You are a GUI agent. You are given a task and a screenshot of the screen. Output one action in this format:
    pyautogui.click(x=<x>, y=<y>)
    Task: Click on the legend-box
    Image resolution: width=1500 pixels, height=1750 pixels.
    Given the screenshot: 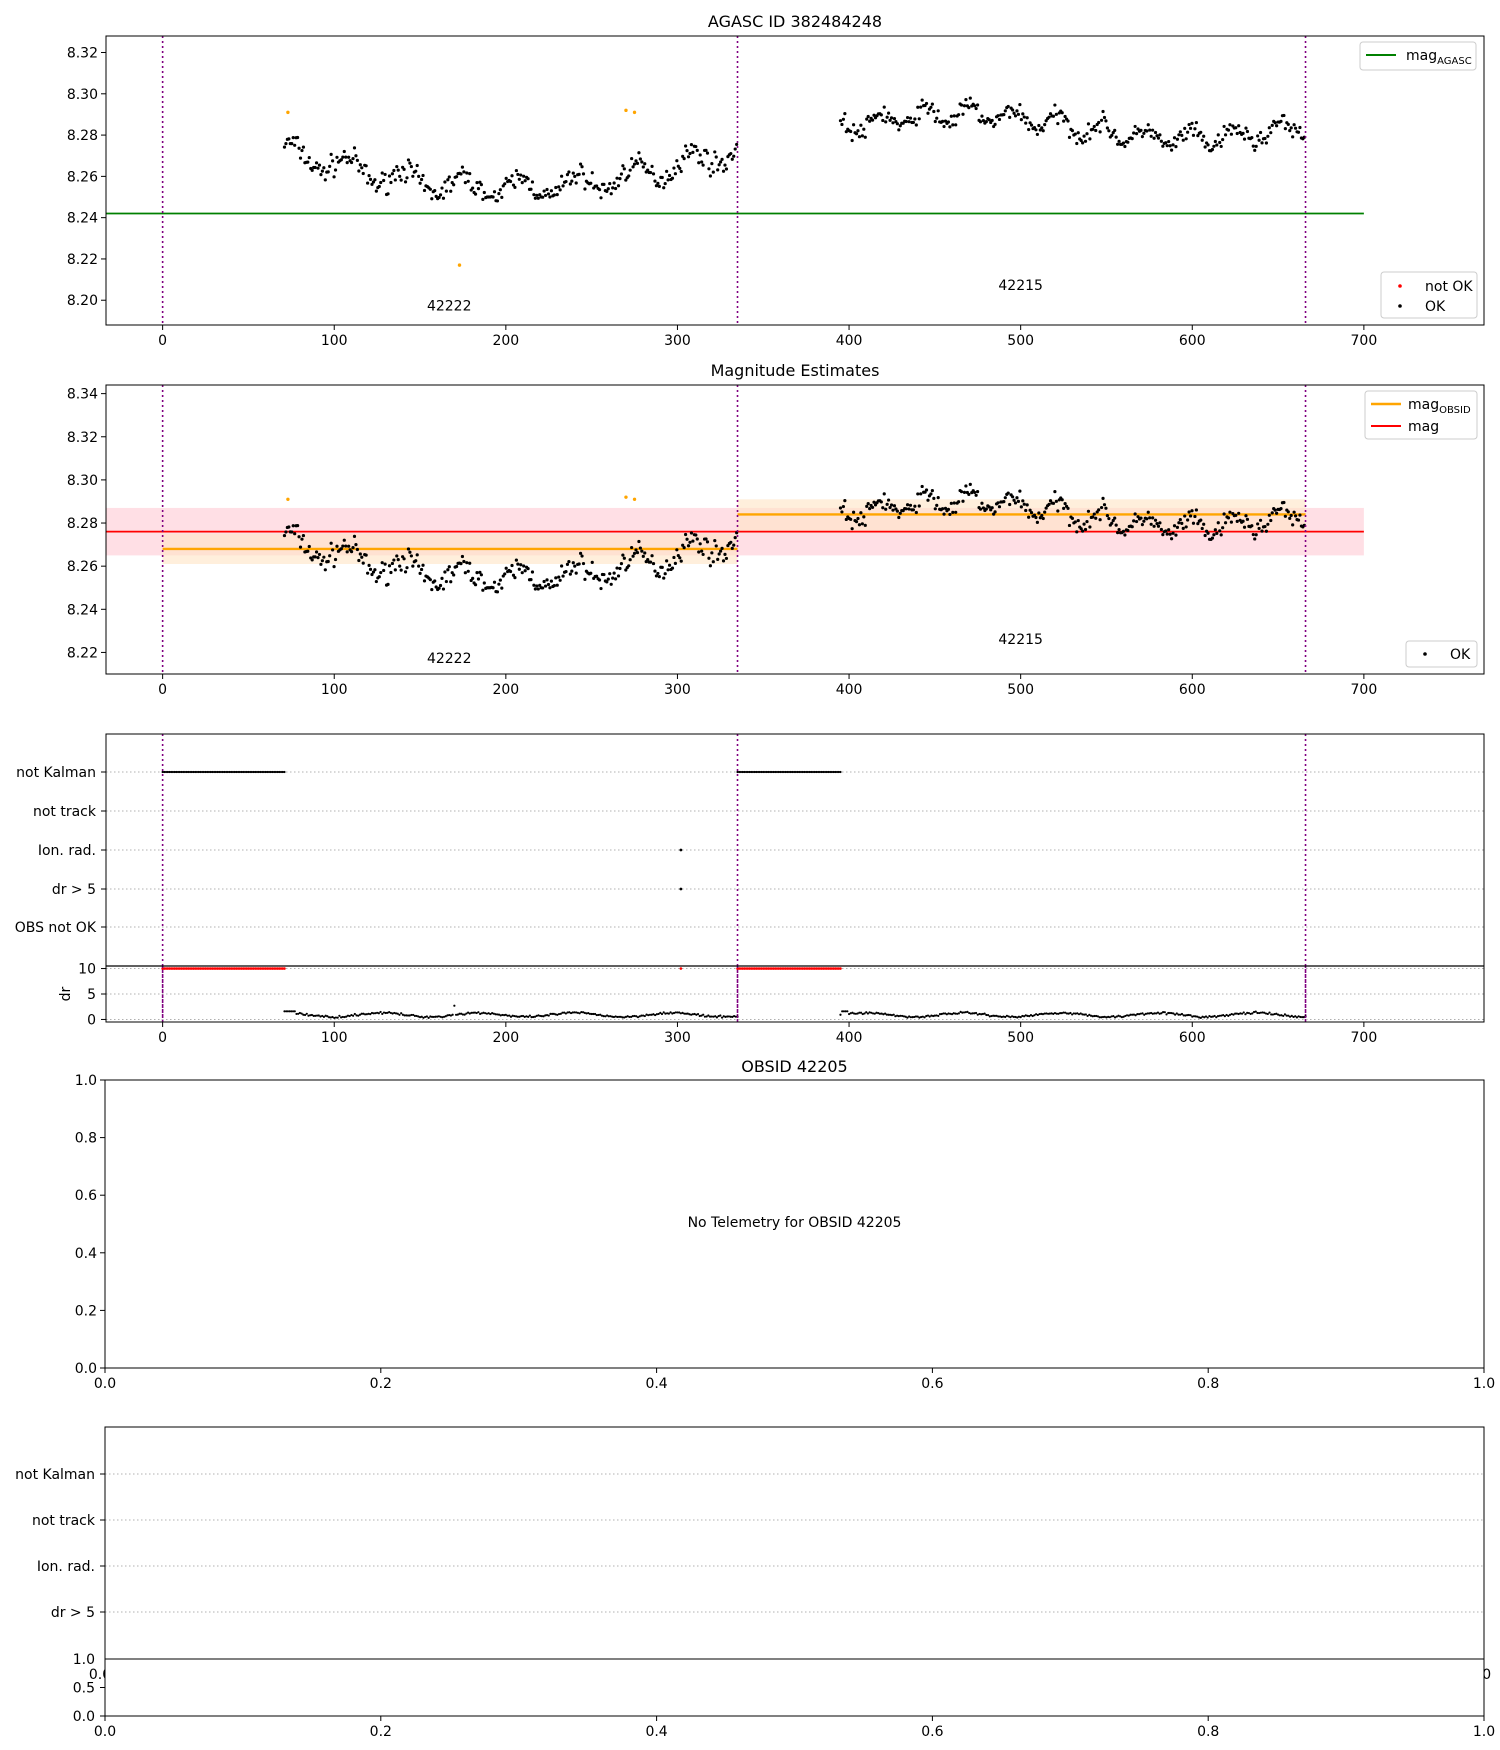 What is the action you would take?
    pyautogui.click(x=1429, y=295)
    